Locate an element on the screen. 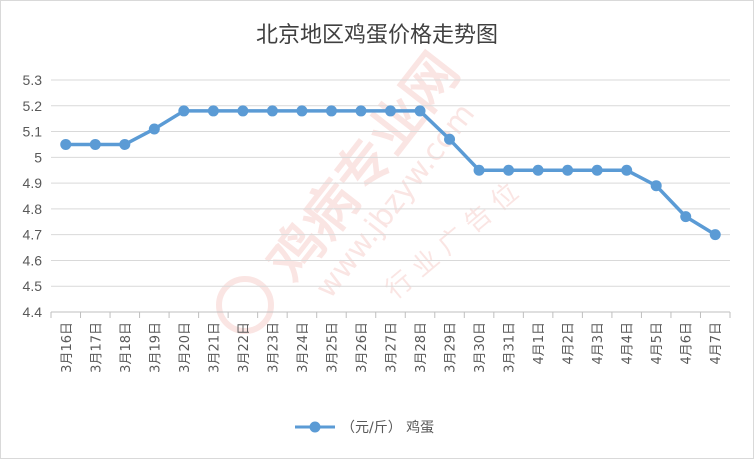 The width and height of the screenshot is (754, 459). y-tick-label: 5.2 is located at coordinates (33, 106).